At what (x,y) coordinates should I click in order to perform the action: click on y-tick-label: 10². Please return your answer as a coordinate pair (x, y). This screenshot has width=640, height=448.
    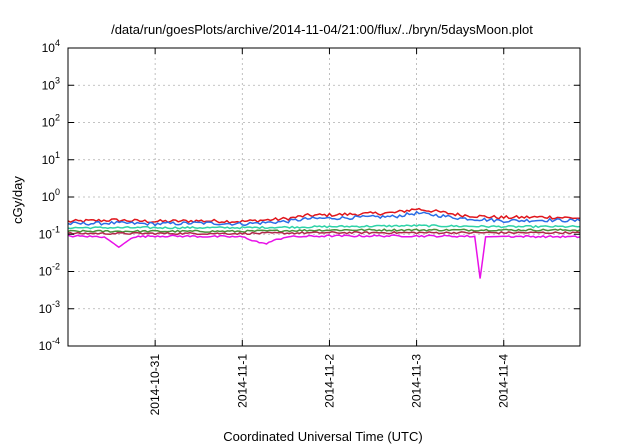
    Looking at the image, I should click on (51, 121).